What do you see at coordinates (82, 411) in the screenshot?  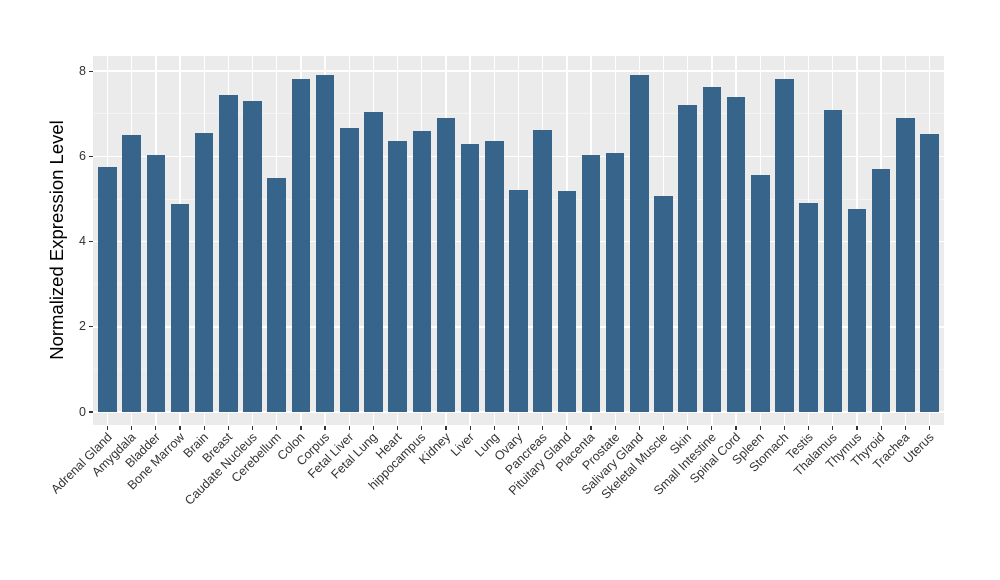 I see `y-axis-tick-label: 0` at bounding box center [82, 411].